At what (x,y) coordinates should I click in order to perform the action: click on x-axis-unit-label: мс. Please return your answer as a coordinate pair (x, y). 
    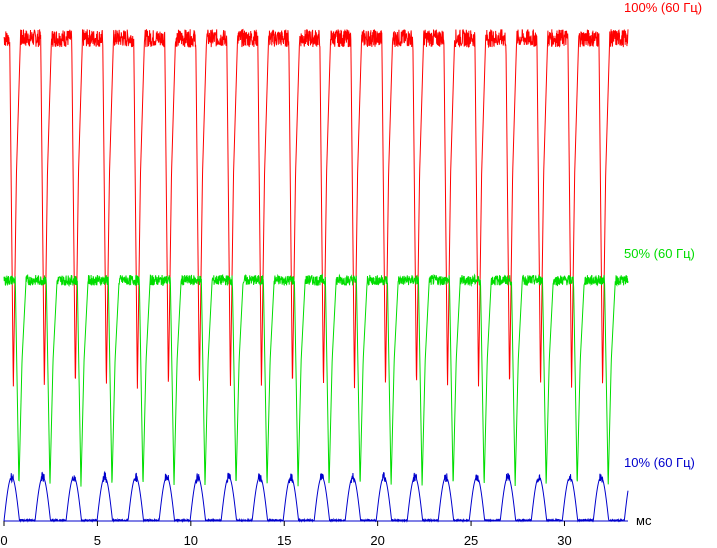
    Looking at the image, I should click on (644, 520).